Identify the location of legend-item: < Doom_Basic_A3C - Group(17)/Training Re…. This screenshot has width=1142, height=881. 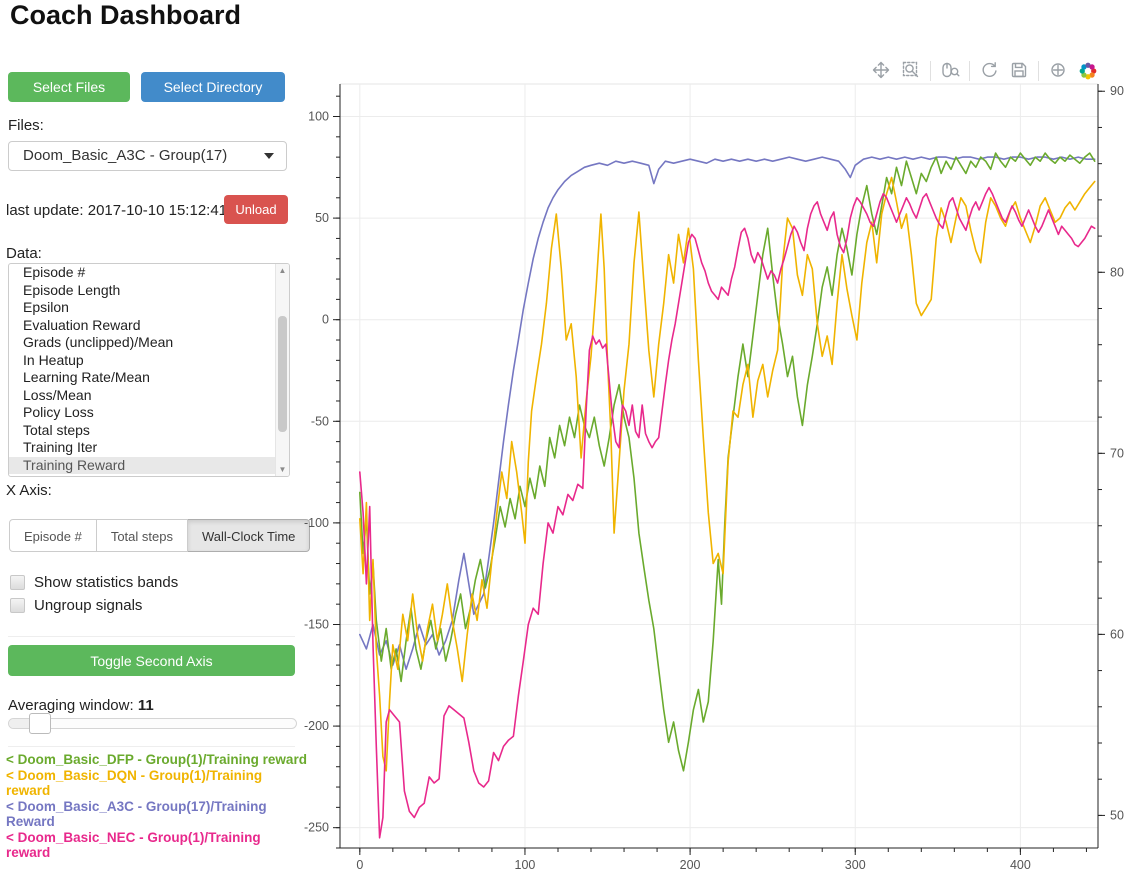
(136, 814).